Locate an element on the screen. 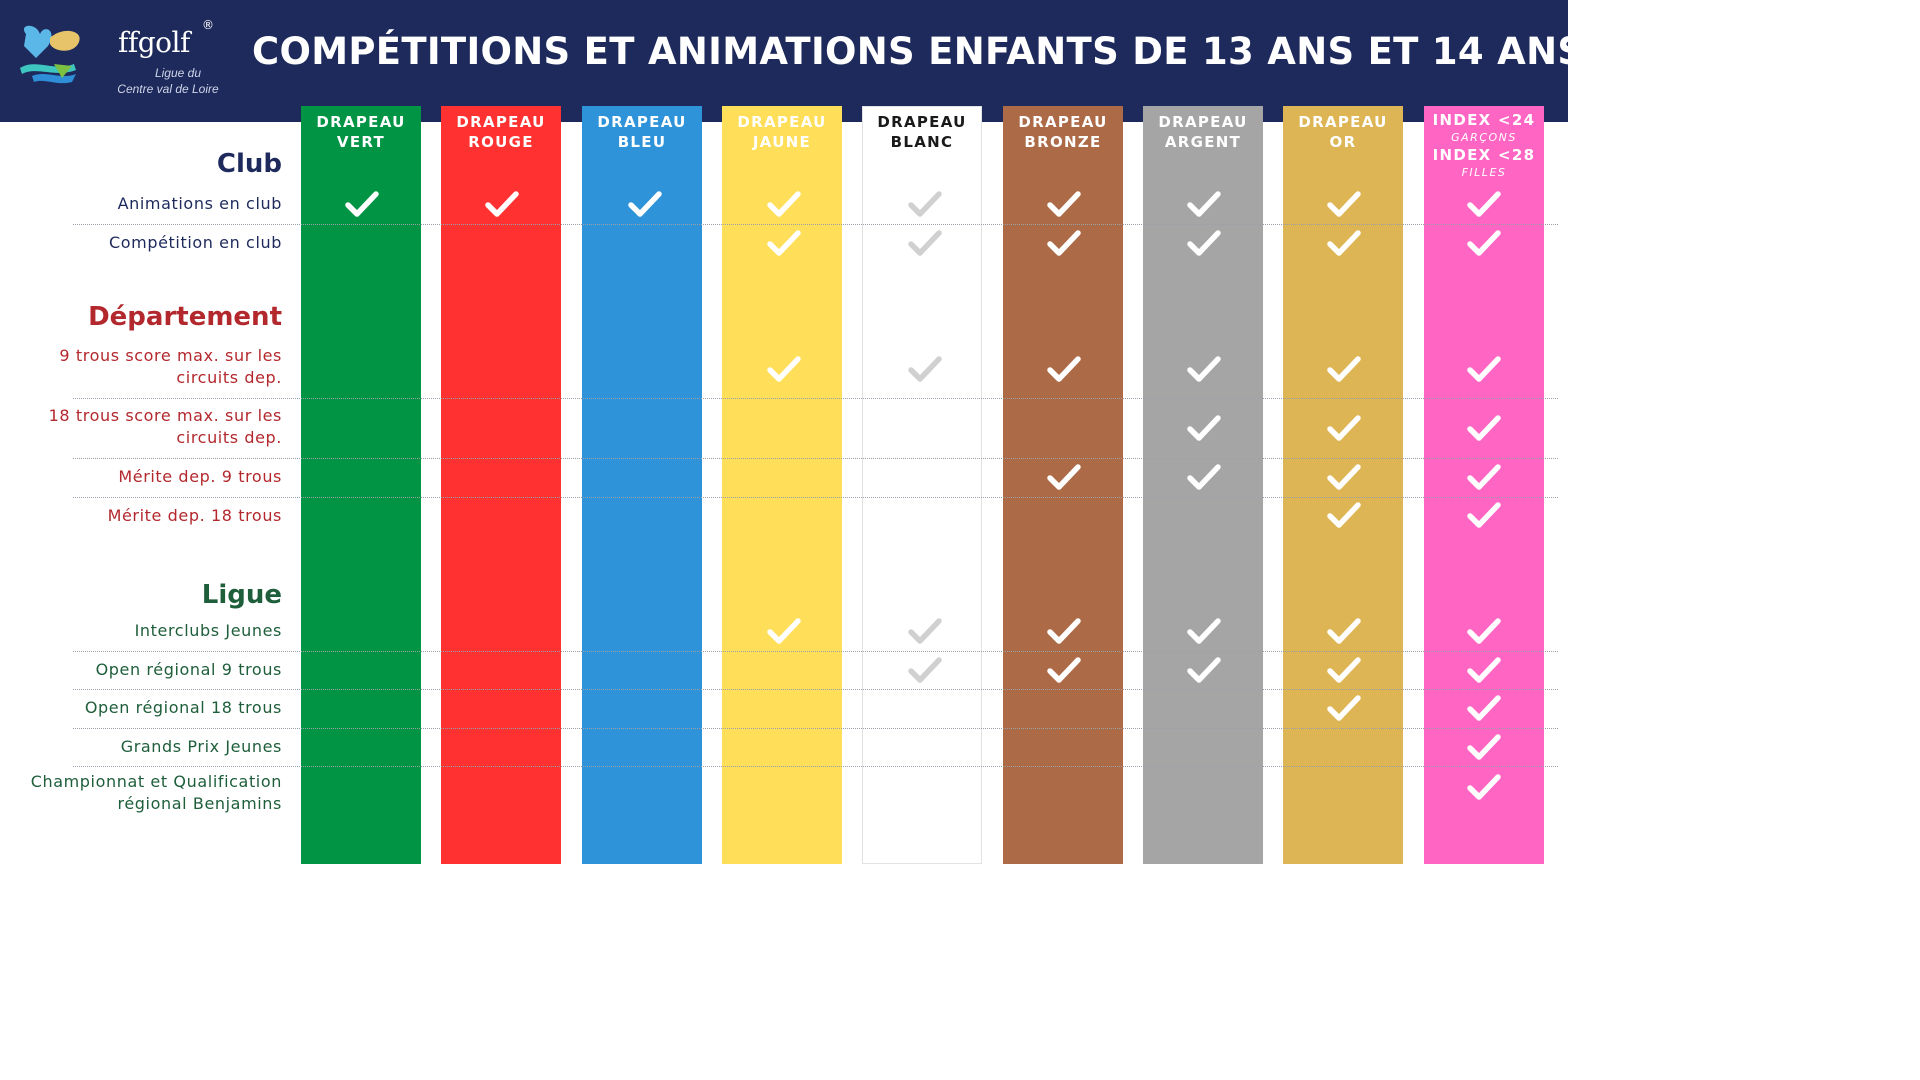 The height and width of the screenshot is (1080, 1920). row-label-line: 18 trous score max. sur les is located at coordinates (165, 415).